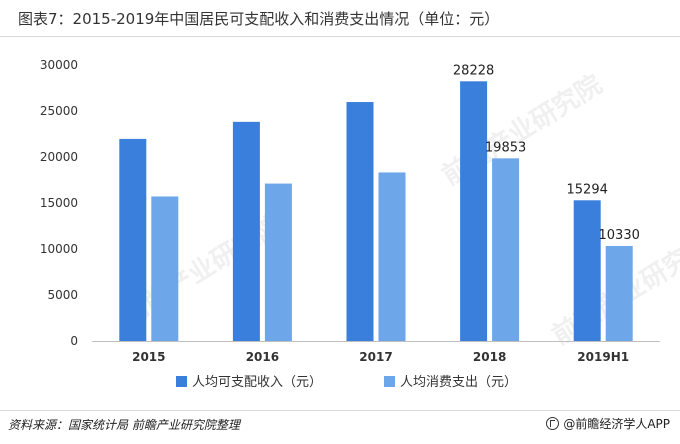  I want to click on x-tick-label: 2015, so click(148, 357).